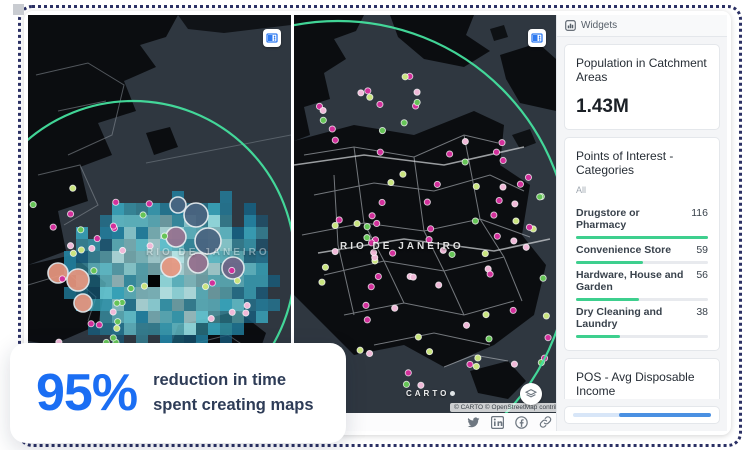 The width and height of the screenshot is (754, 450). I want to click on basemap-attribution-button, so click(531, 394).